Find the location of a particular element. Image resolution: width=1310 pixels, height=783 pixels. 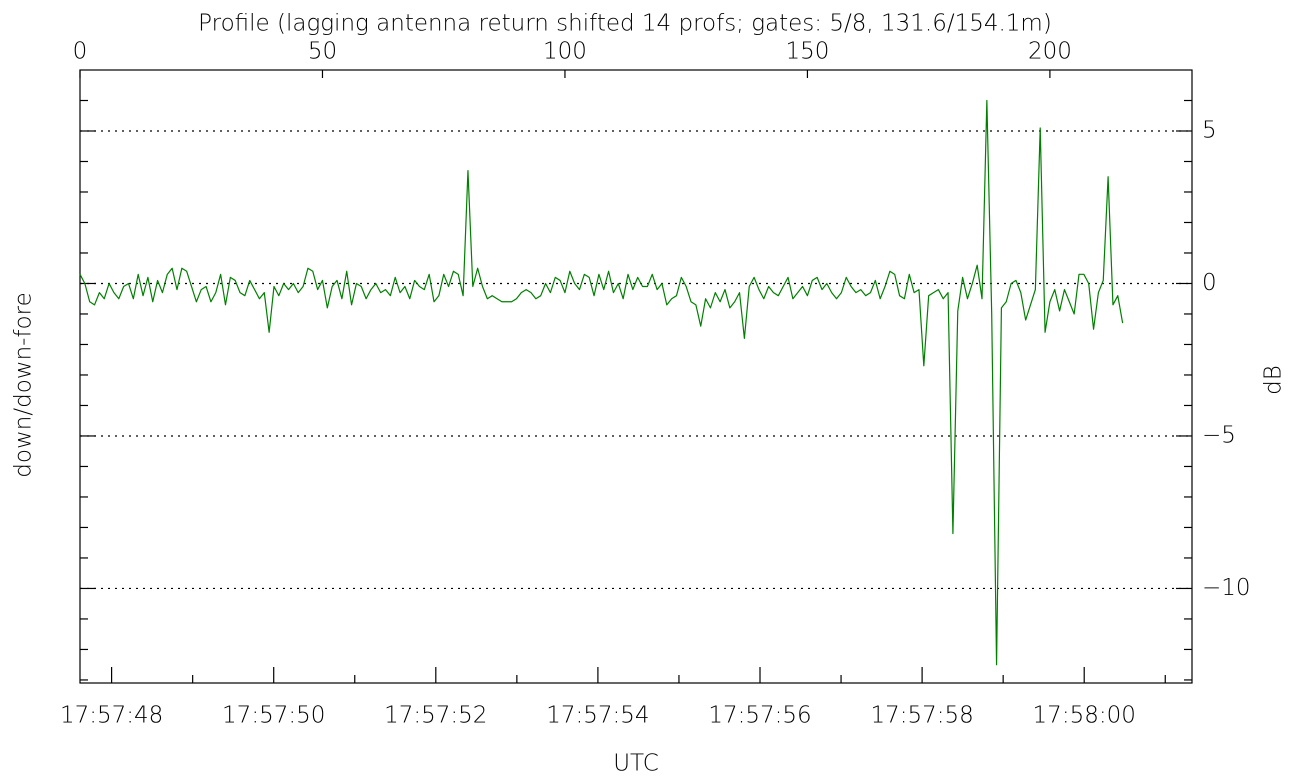

x-tick-label: 17:57:48 is located at coordinates (111, 716).